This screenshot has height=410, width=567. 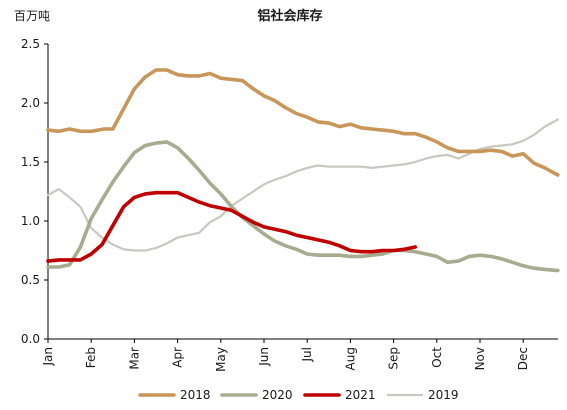 I want to click on x-tick-label: Sep, so click(x=394, y=358).